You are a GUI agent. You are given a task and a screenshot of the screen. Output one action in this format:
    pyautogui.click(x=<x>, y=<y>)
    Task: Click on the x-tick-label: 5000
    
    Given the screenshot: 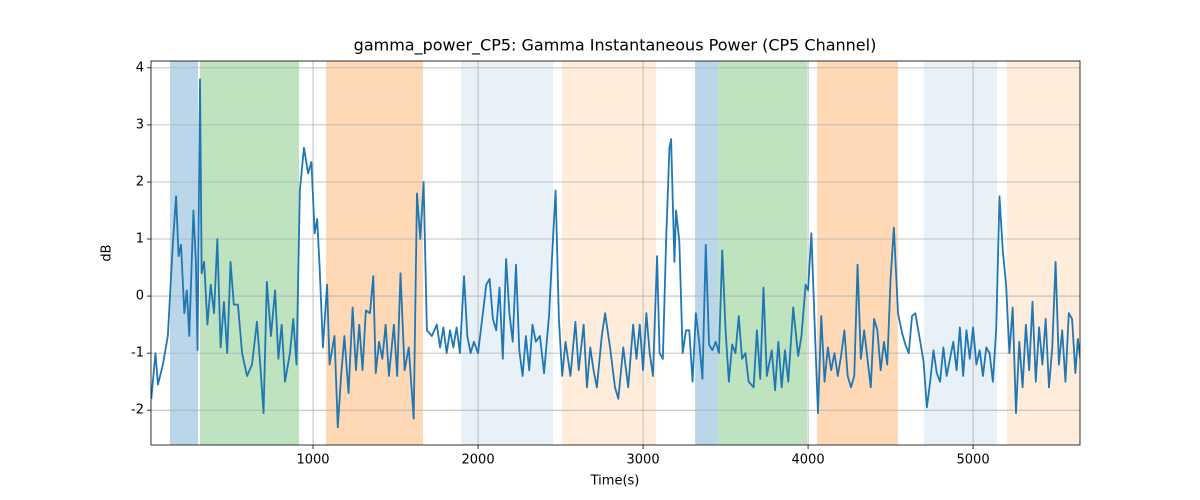 What is the action you would take?
    pyautogui.click(x=973, y=460)
    